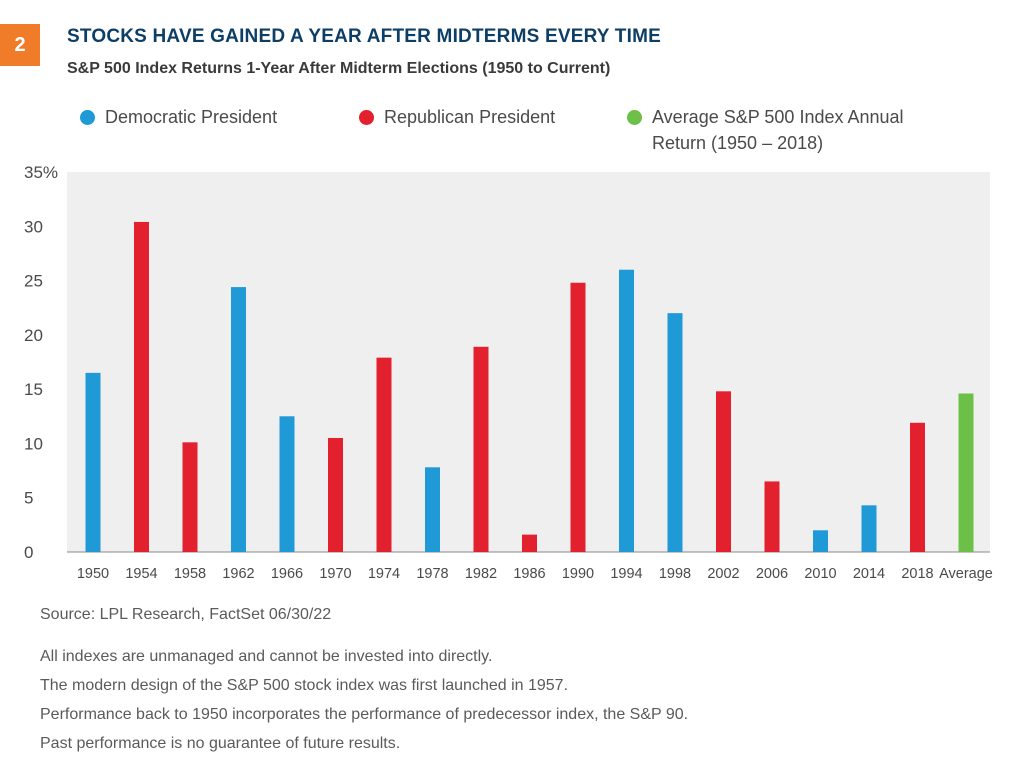  I want to click on y-tick-label: 5, so click(28, 498).